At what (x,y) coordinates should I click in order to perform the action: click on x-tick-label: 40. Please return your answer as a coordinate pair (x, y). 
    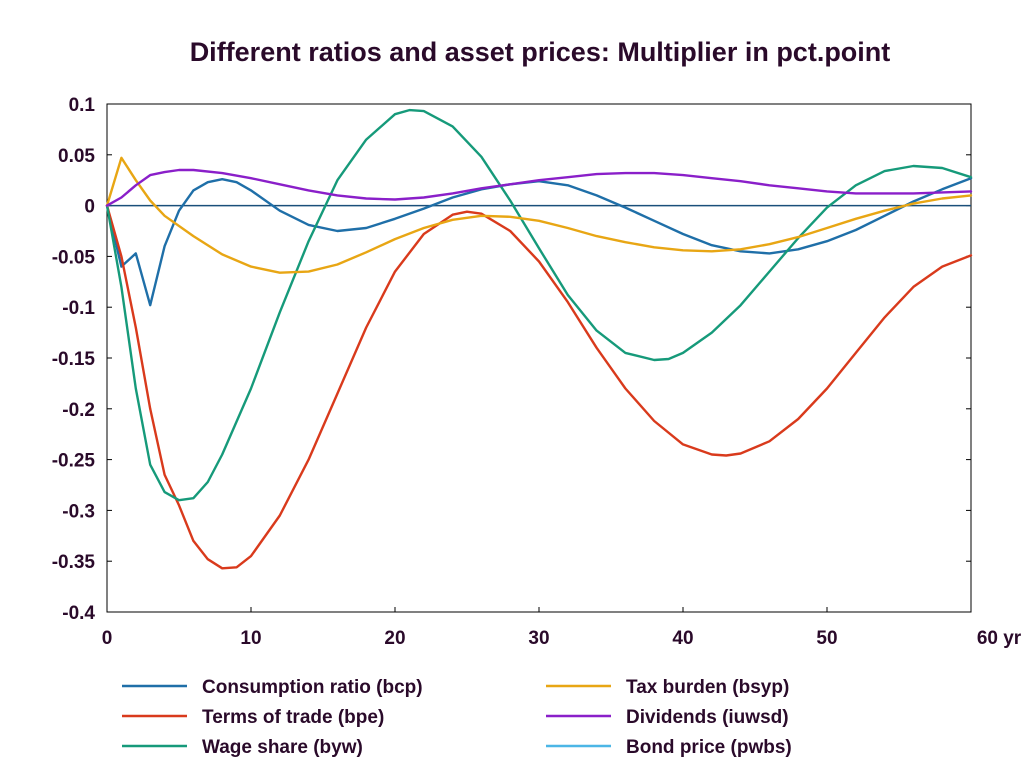
    Looking at the image, I should click on (682, 638).